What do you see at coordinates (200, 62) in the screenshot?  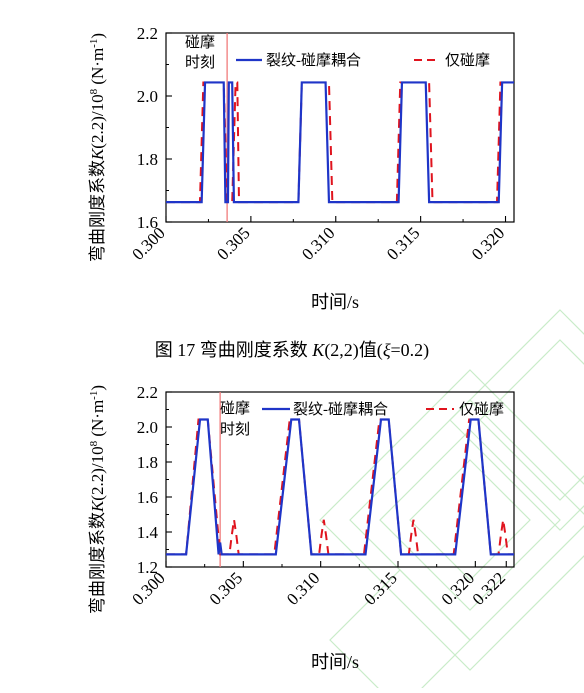 I see `chart-1-rub-moment-label-line2: 时刻` at bounding box center [200, 62].